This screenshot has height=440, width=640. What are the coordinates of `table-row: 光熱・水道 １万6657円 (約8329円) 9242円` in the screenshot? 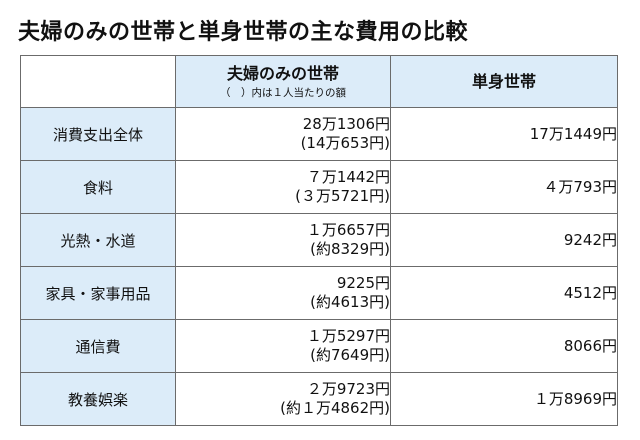 It's located at (319, 240).